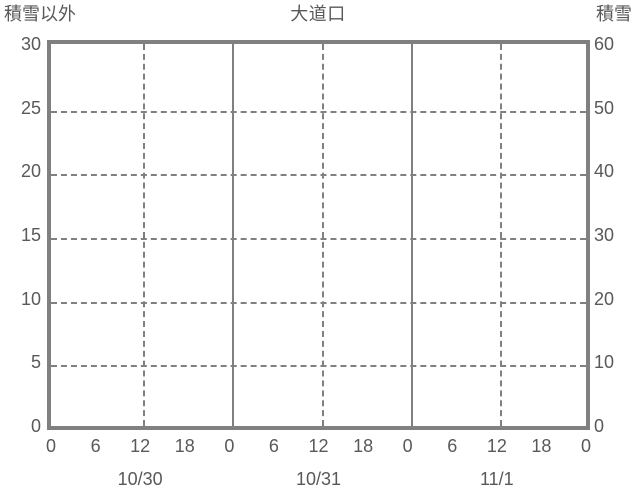 This screenshot has height=501, width=636. I want to click on left-axis-tick-label: 10, so click(30, 298).